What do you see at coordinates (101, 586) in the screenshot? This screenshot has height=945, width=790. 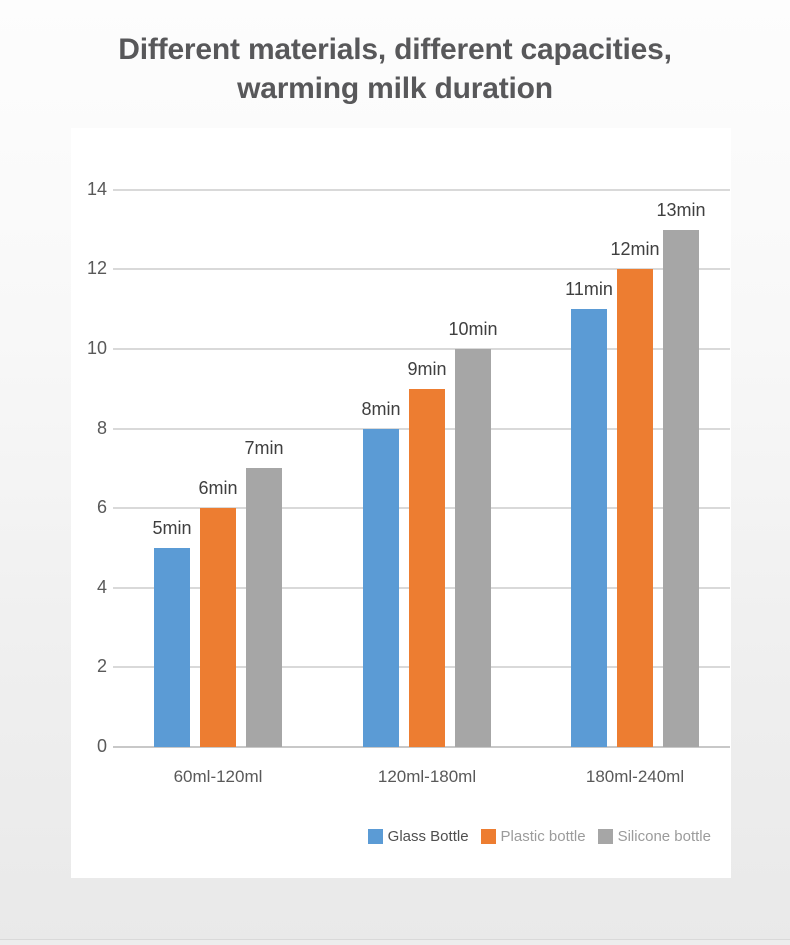 I see `y-axis-tick-label: 4` at bounding box center [101, 586].